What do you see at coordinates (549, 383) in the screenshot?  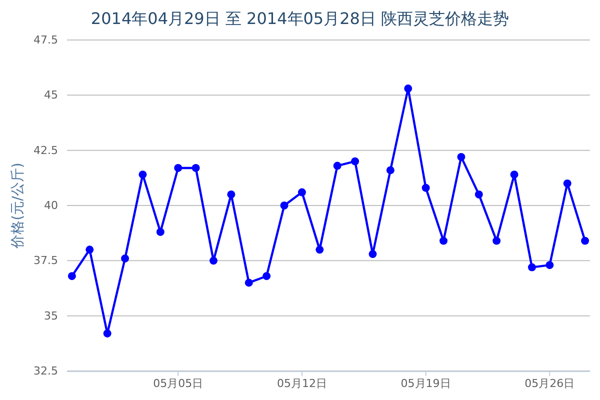 I see `x-tick-label: 05月26日` at bounding box center [549, 383].